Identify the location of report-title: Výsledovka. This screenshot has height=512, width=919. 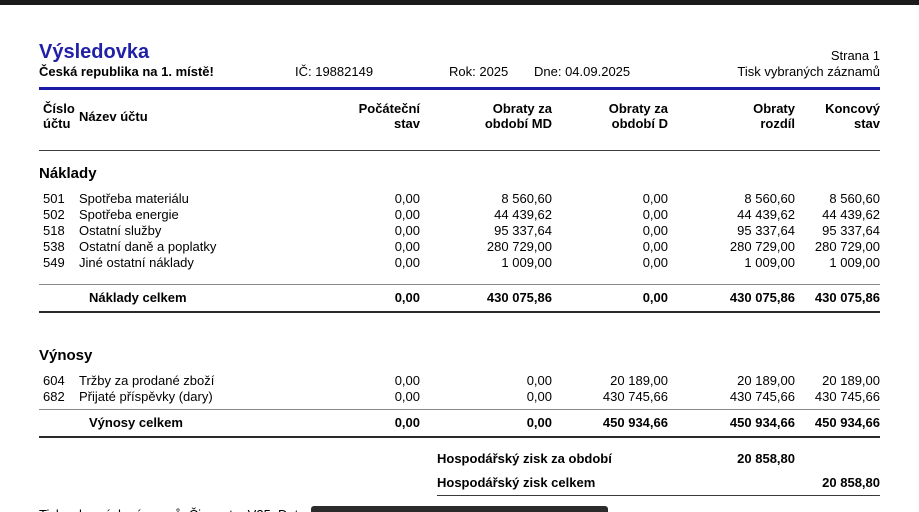
(94, 52).